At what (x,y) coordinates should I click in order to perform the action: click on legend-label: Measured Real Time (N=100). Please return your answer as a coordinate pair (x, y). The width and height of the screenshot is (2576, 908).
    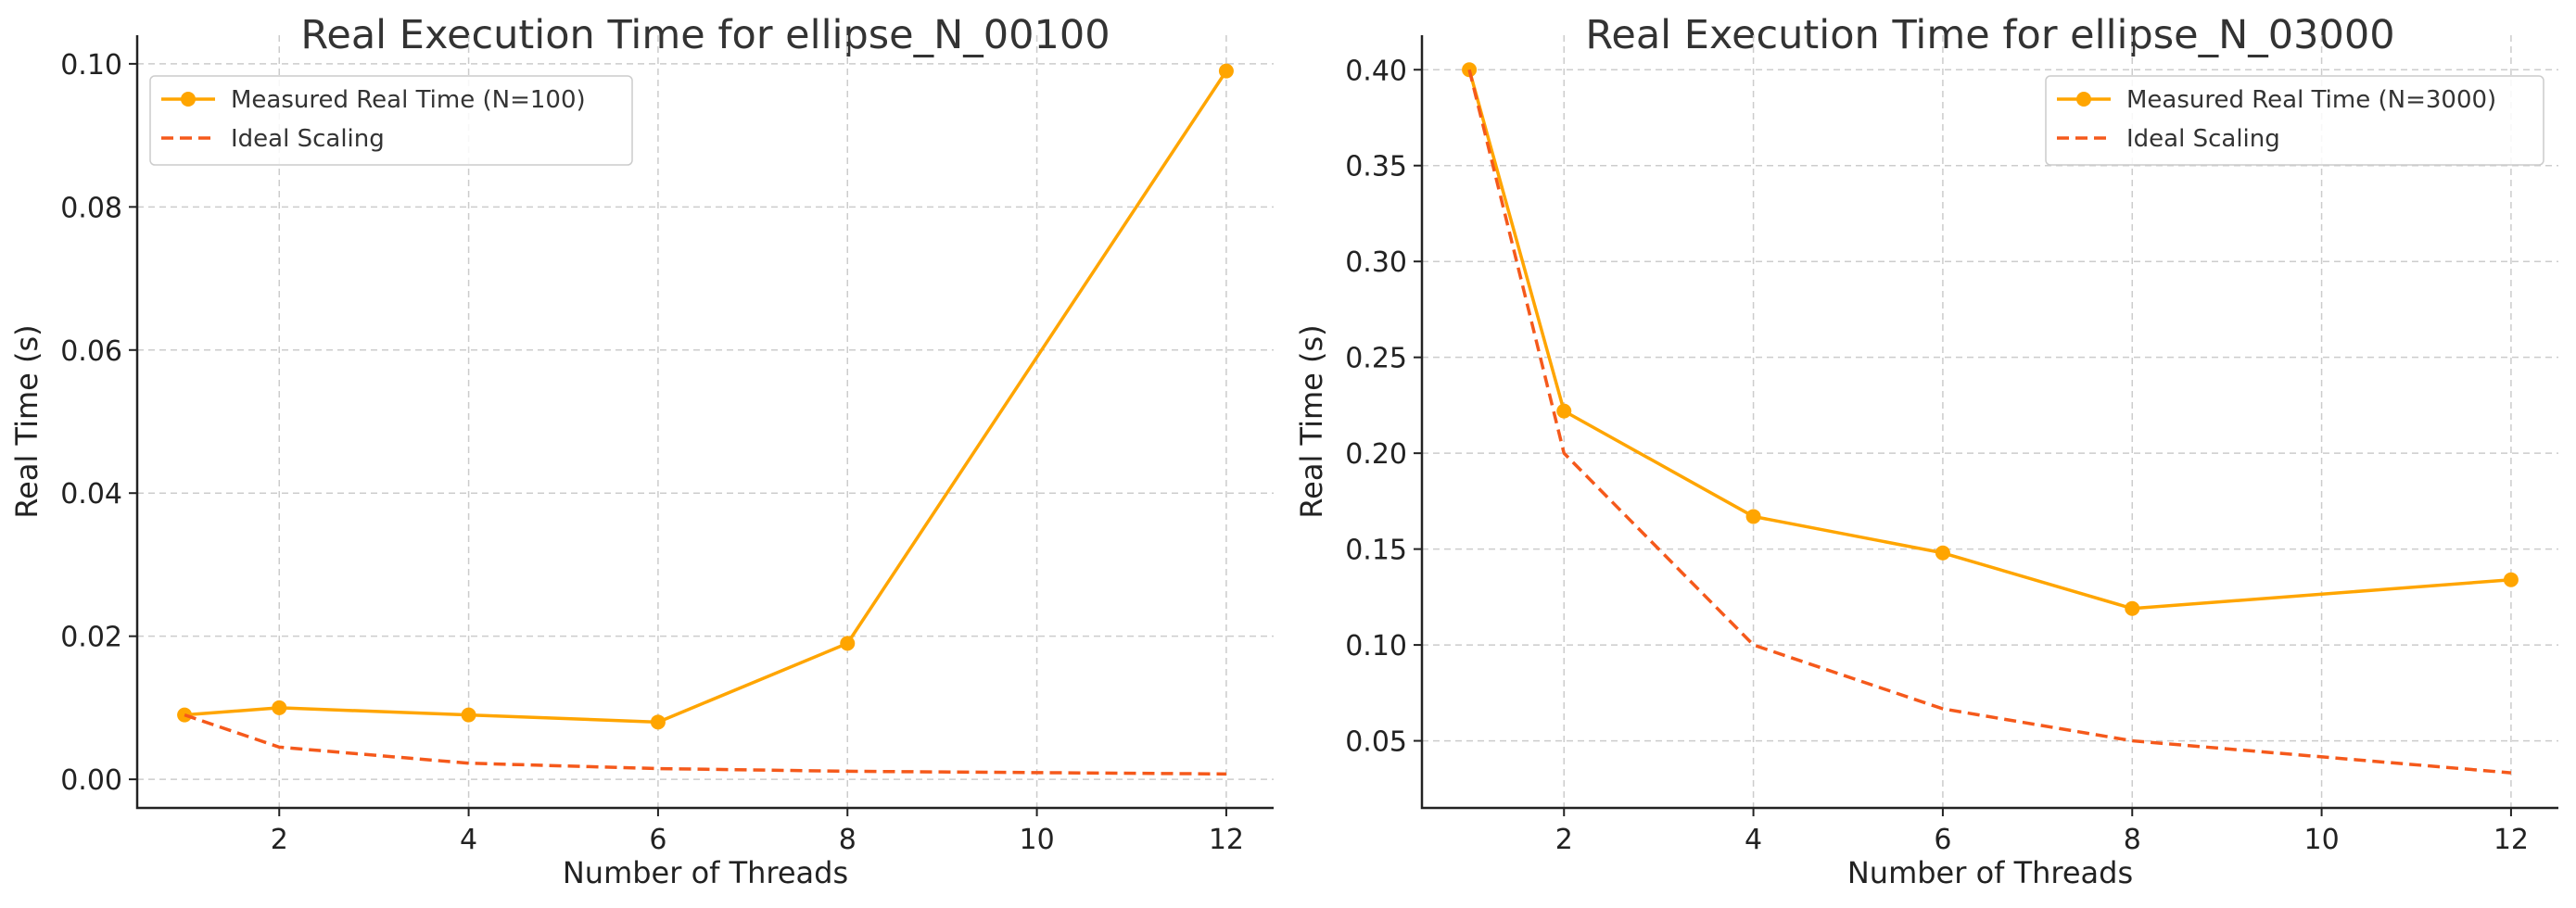
    Looking at the image, I should click on (408, 100).